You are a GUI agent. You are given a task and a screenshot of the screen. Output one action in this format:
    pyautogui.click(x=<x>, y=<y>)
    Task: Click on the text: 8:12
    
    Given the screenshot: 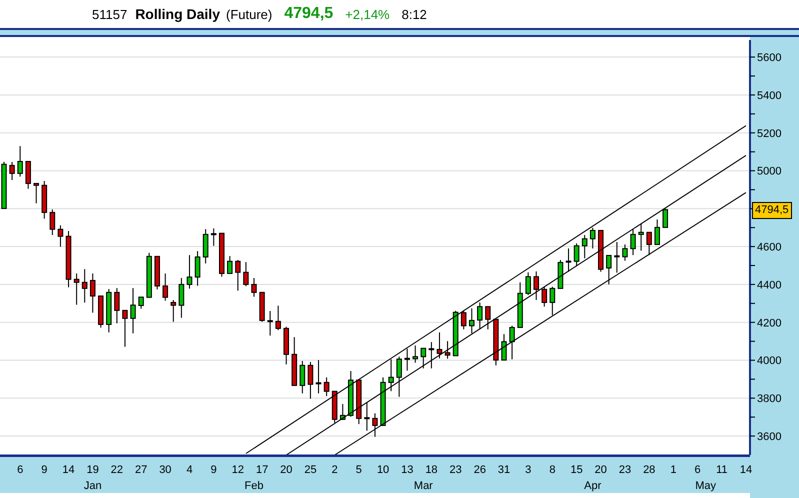 What is the action you would take?
    pyautogui.click(x=414, y=14)
    